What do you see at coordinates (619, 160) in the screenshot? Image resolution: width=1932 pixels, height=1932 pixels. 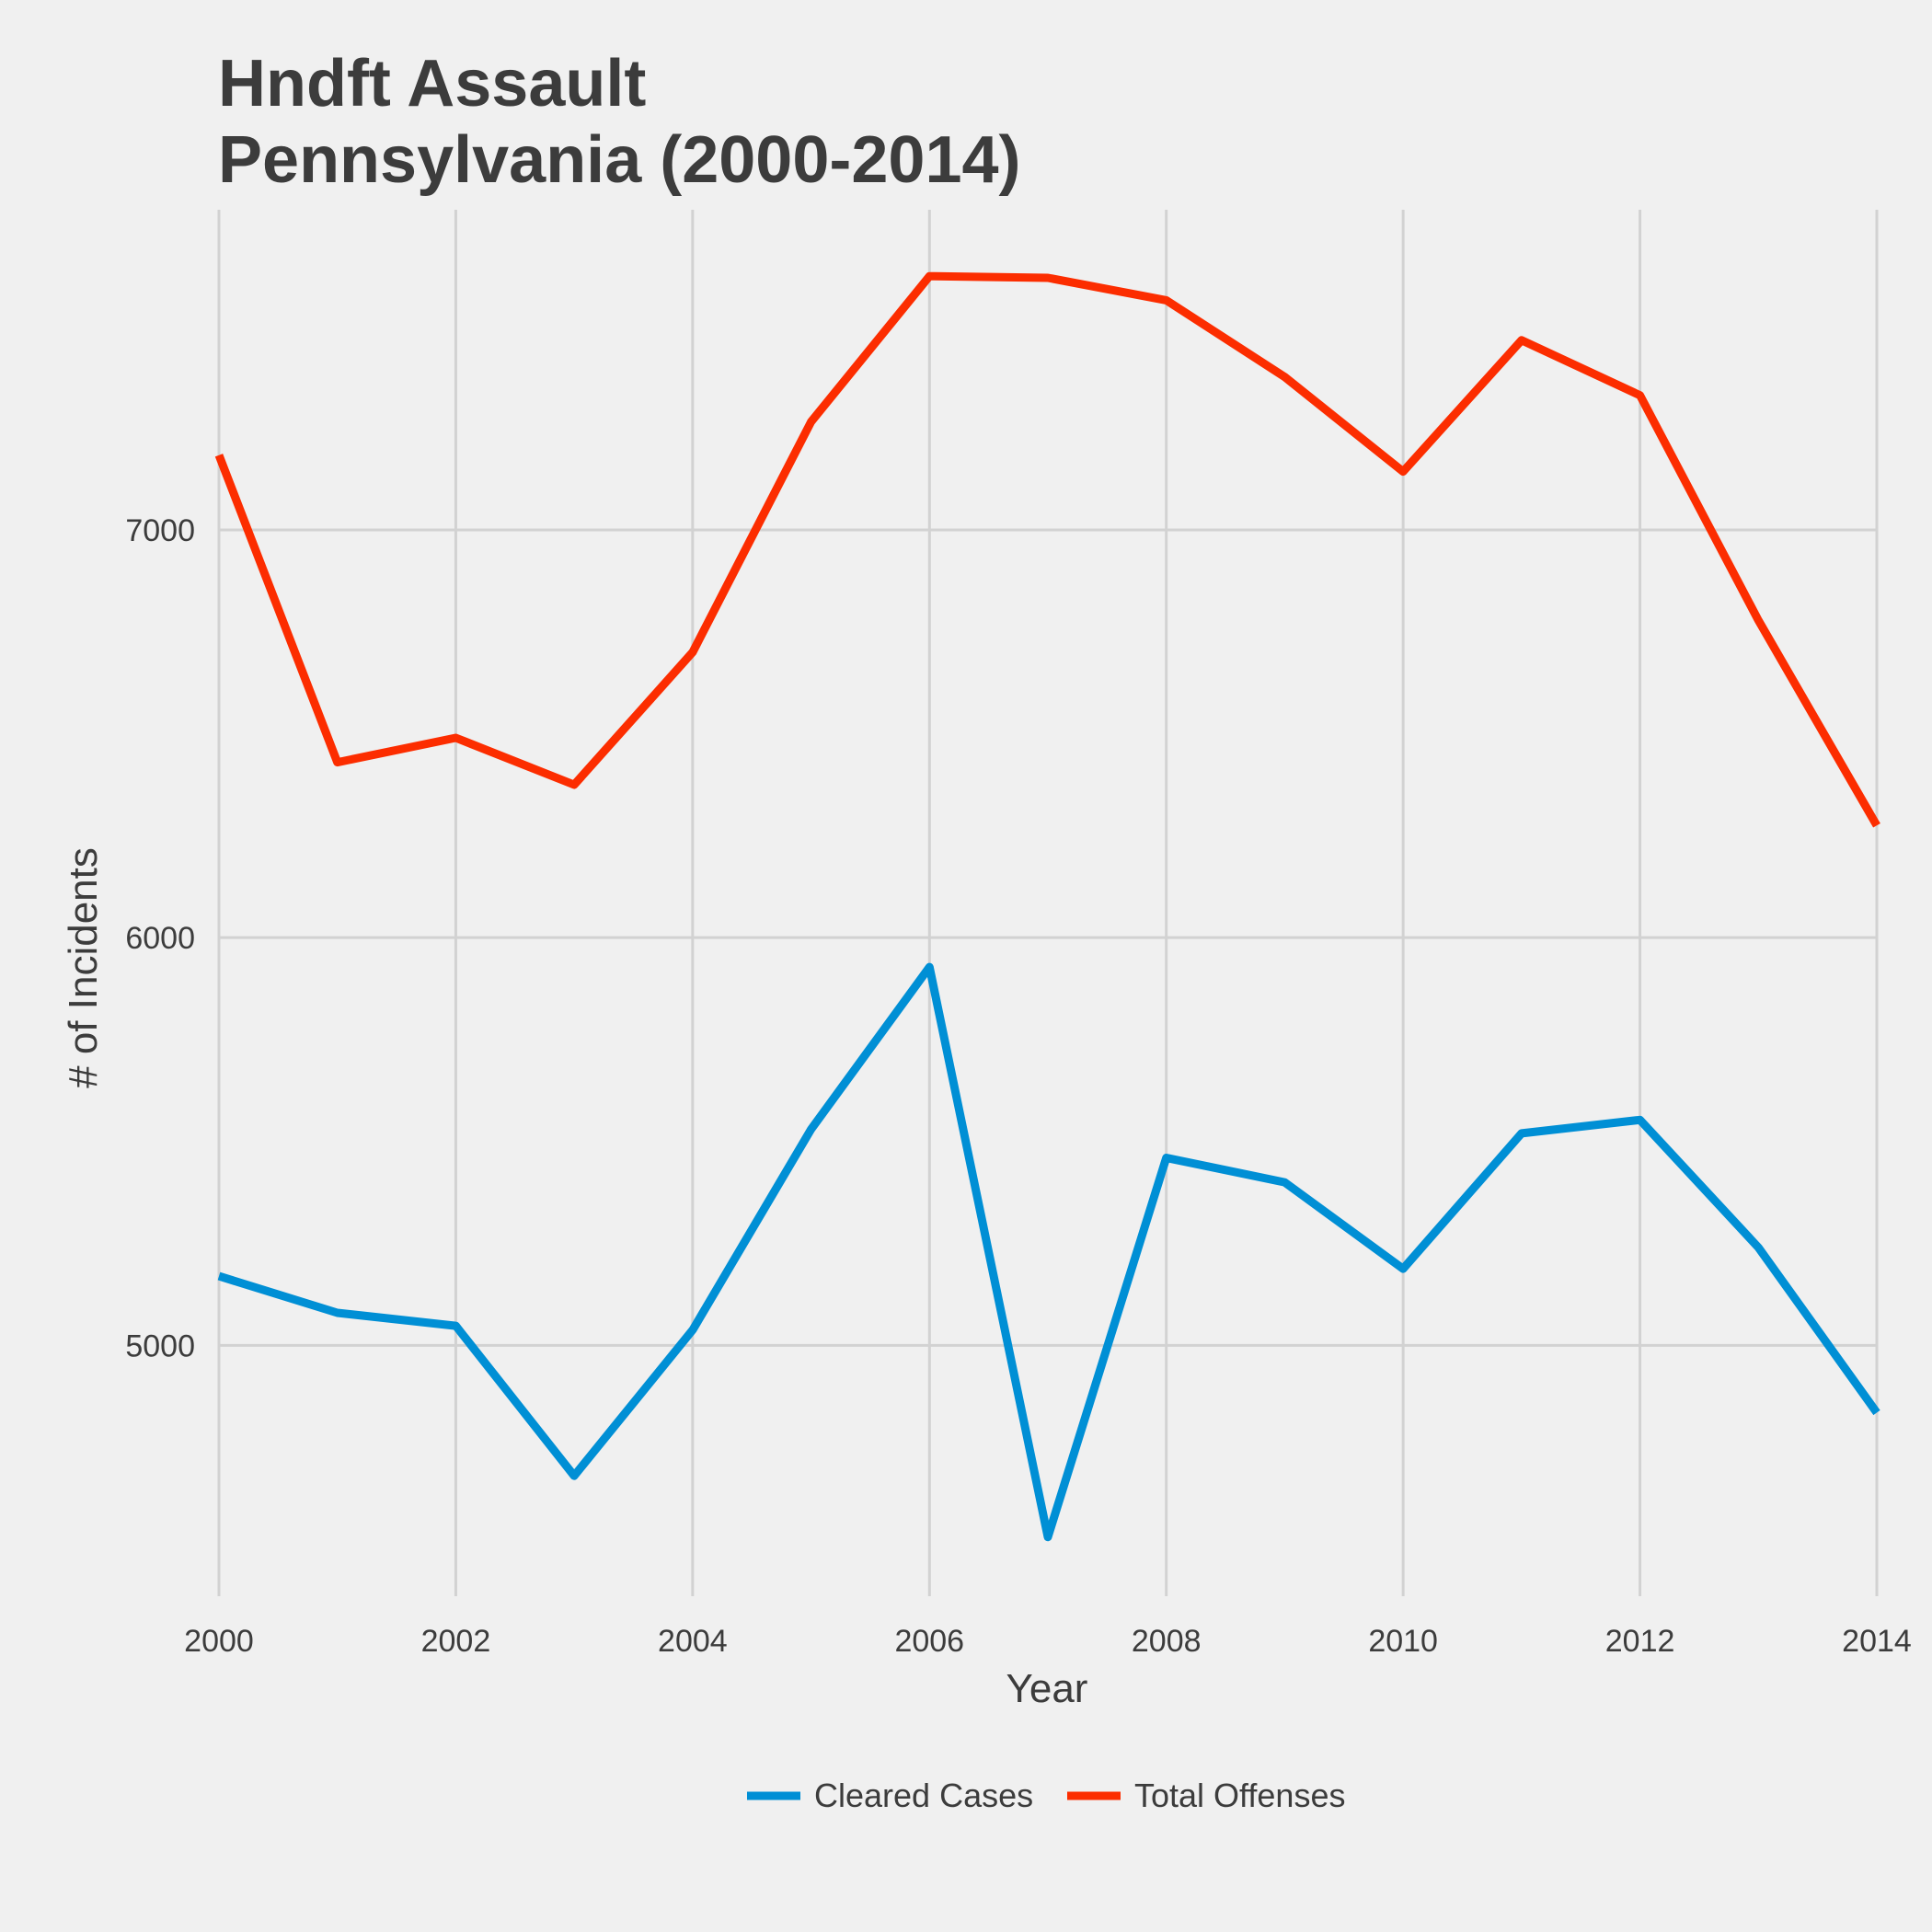 I see `chart-title-line-2: Pennsylvania (2000-2014)` at bounding box center [619, 160].